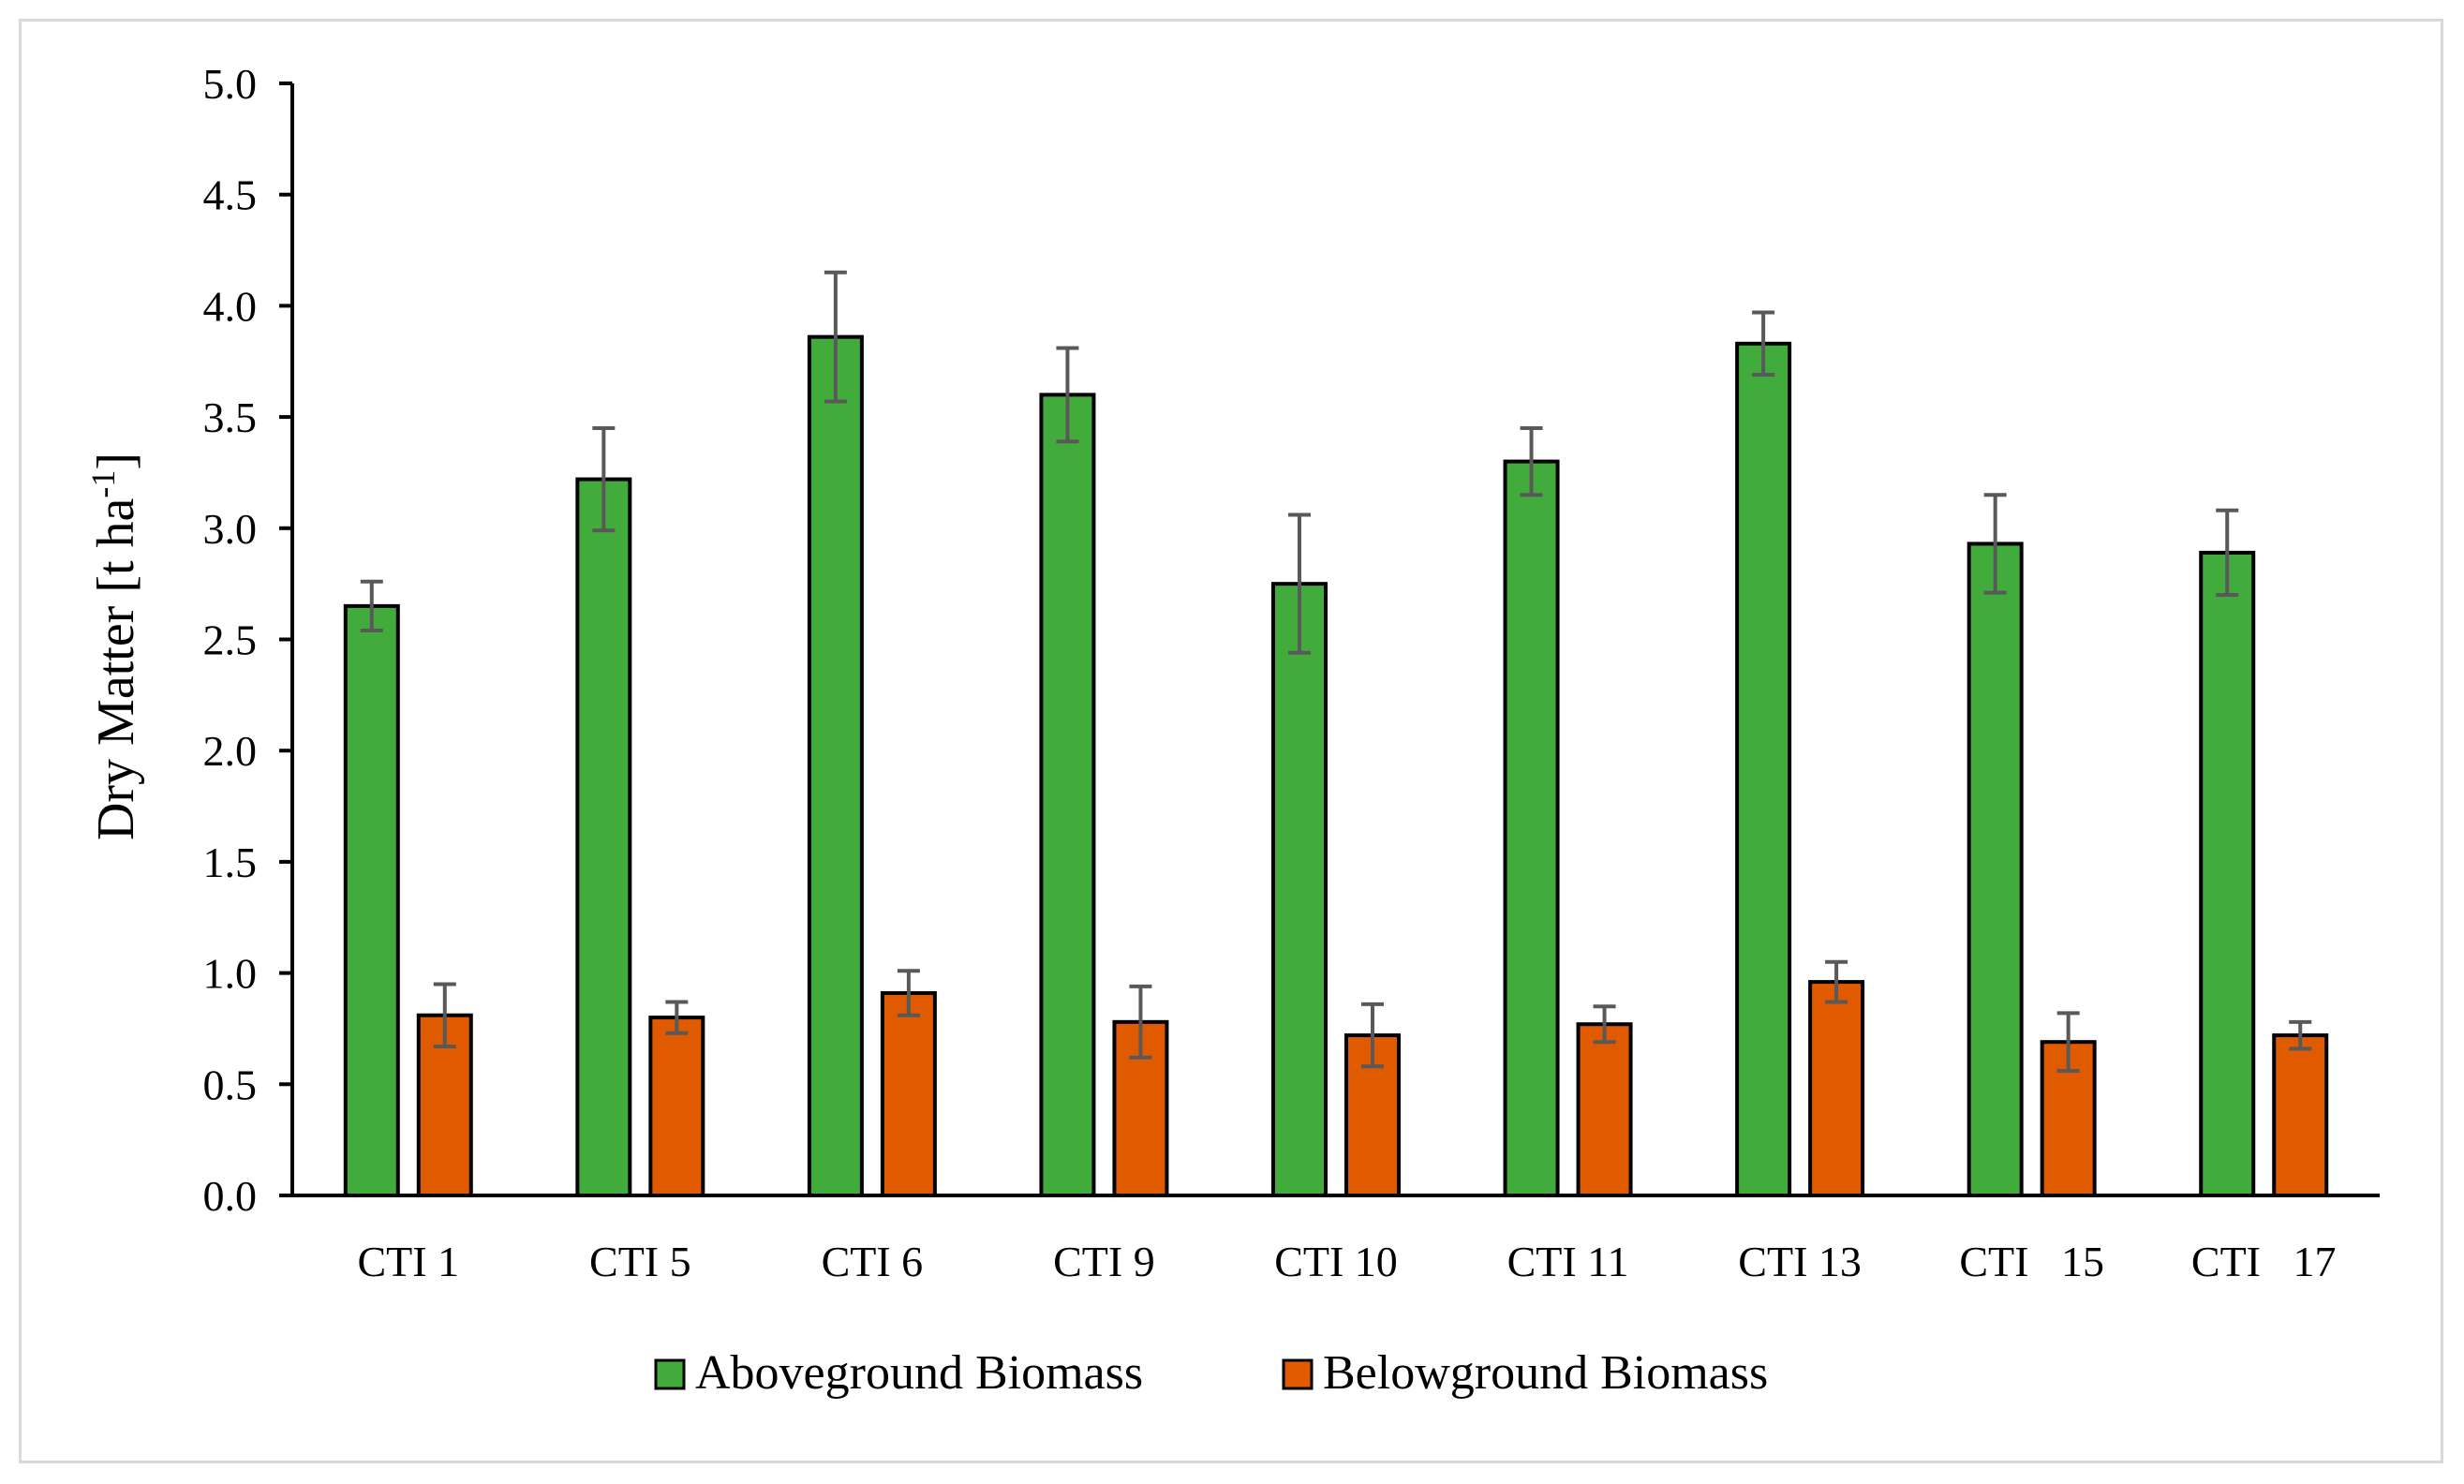 The height and width of the screenshot is (1484, 2464). What do you see at coordinates (231, 417) in the screenshot?
I see `y-tick-label: 3.5` at bounding box center [231, 417].